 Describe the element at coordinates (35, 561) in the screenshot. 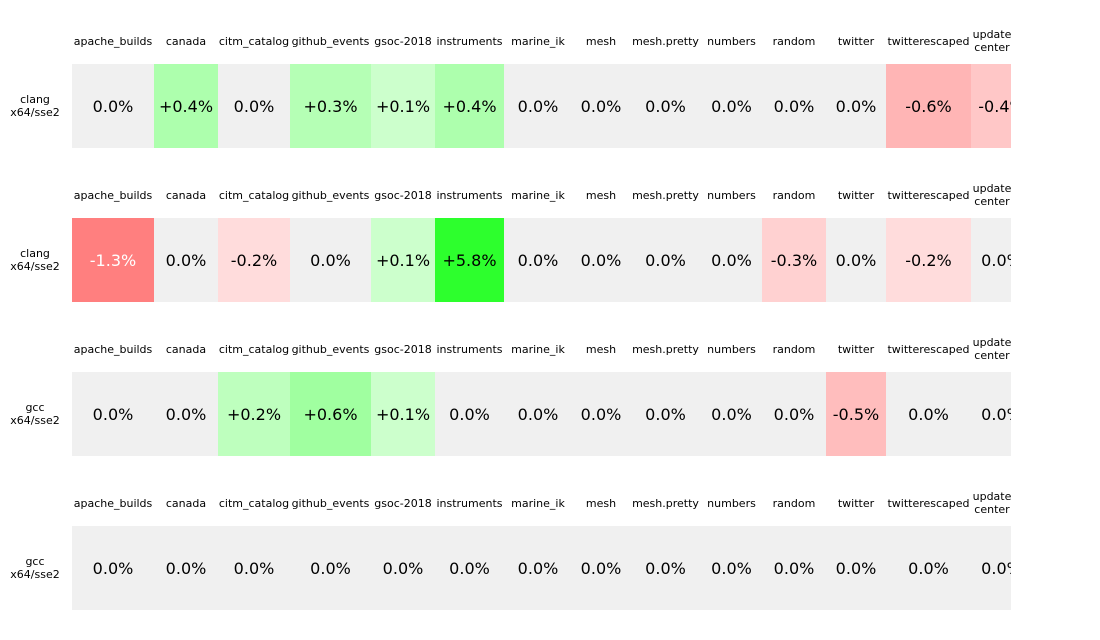

I see `row-label-line: gcc` at that location.